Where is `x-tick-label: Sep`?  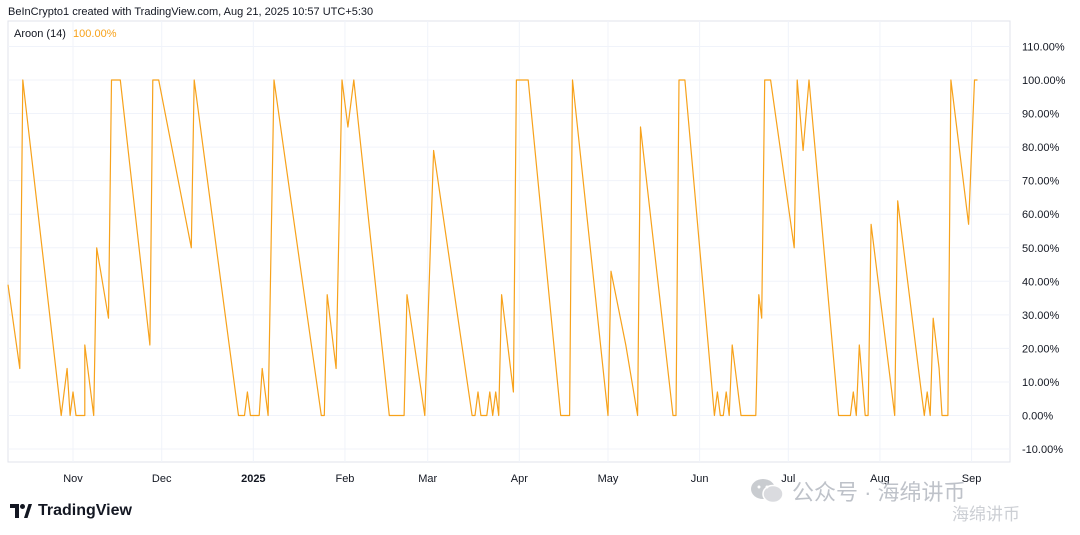
x-tick-label: Sep is located at coordinates (972, 479).